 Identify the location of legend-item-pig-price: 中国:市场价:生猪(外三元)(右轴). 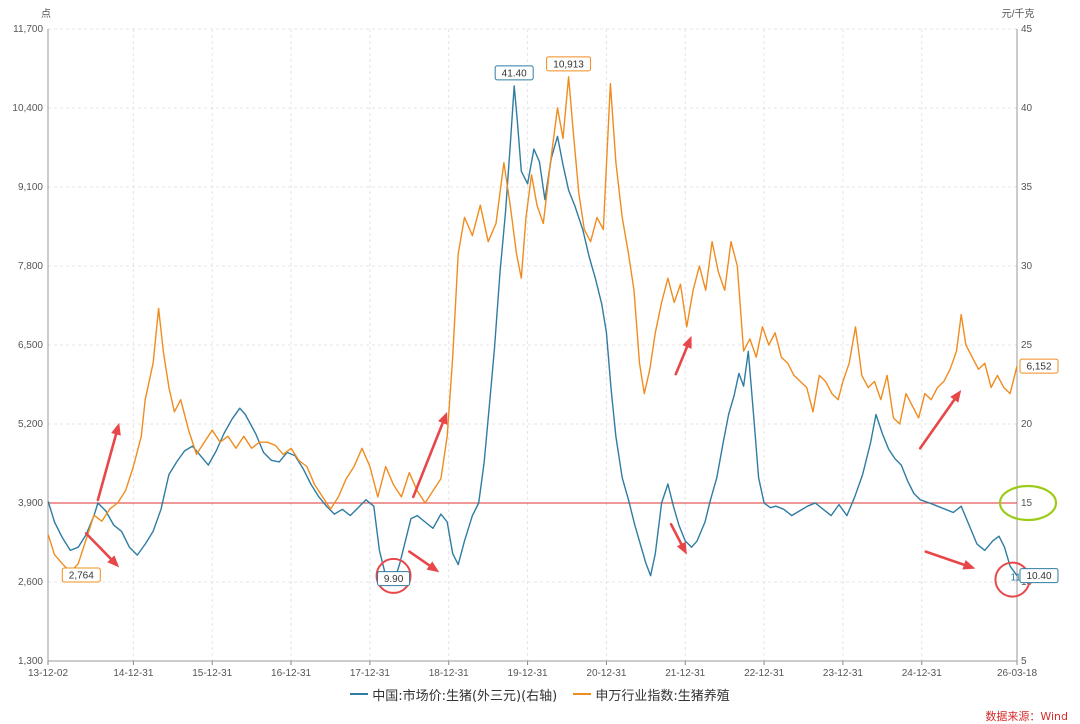
(453, 694).